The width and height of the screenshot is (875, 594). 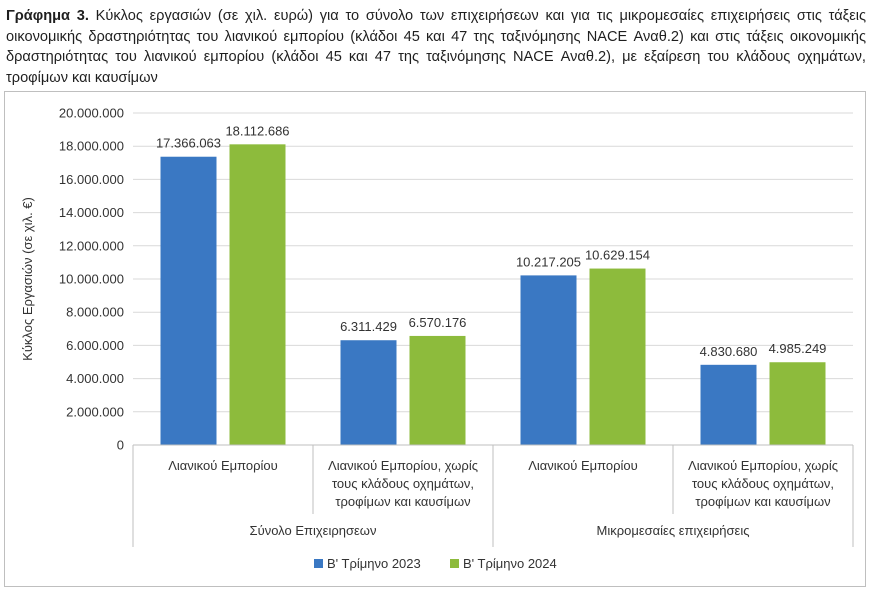 I want to click on legend-label: Β' Τρίμηνο 2023, so click(x=374, y=563).